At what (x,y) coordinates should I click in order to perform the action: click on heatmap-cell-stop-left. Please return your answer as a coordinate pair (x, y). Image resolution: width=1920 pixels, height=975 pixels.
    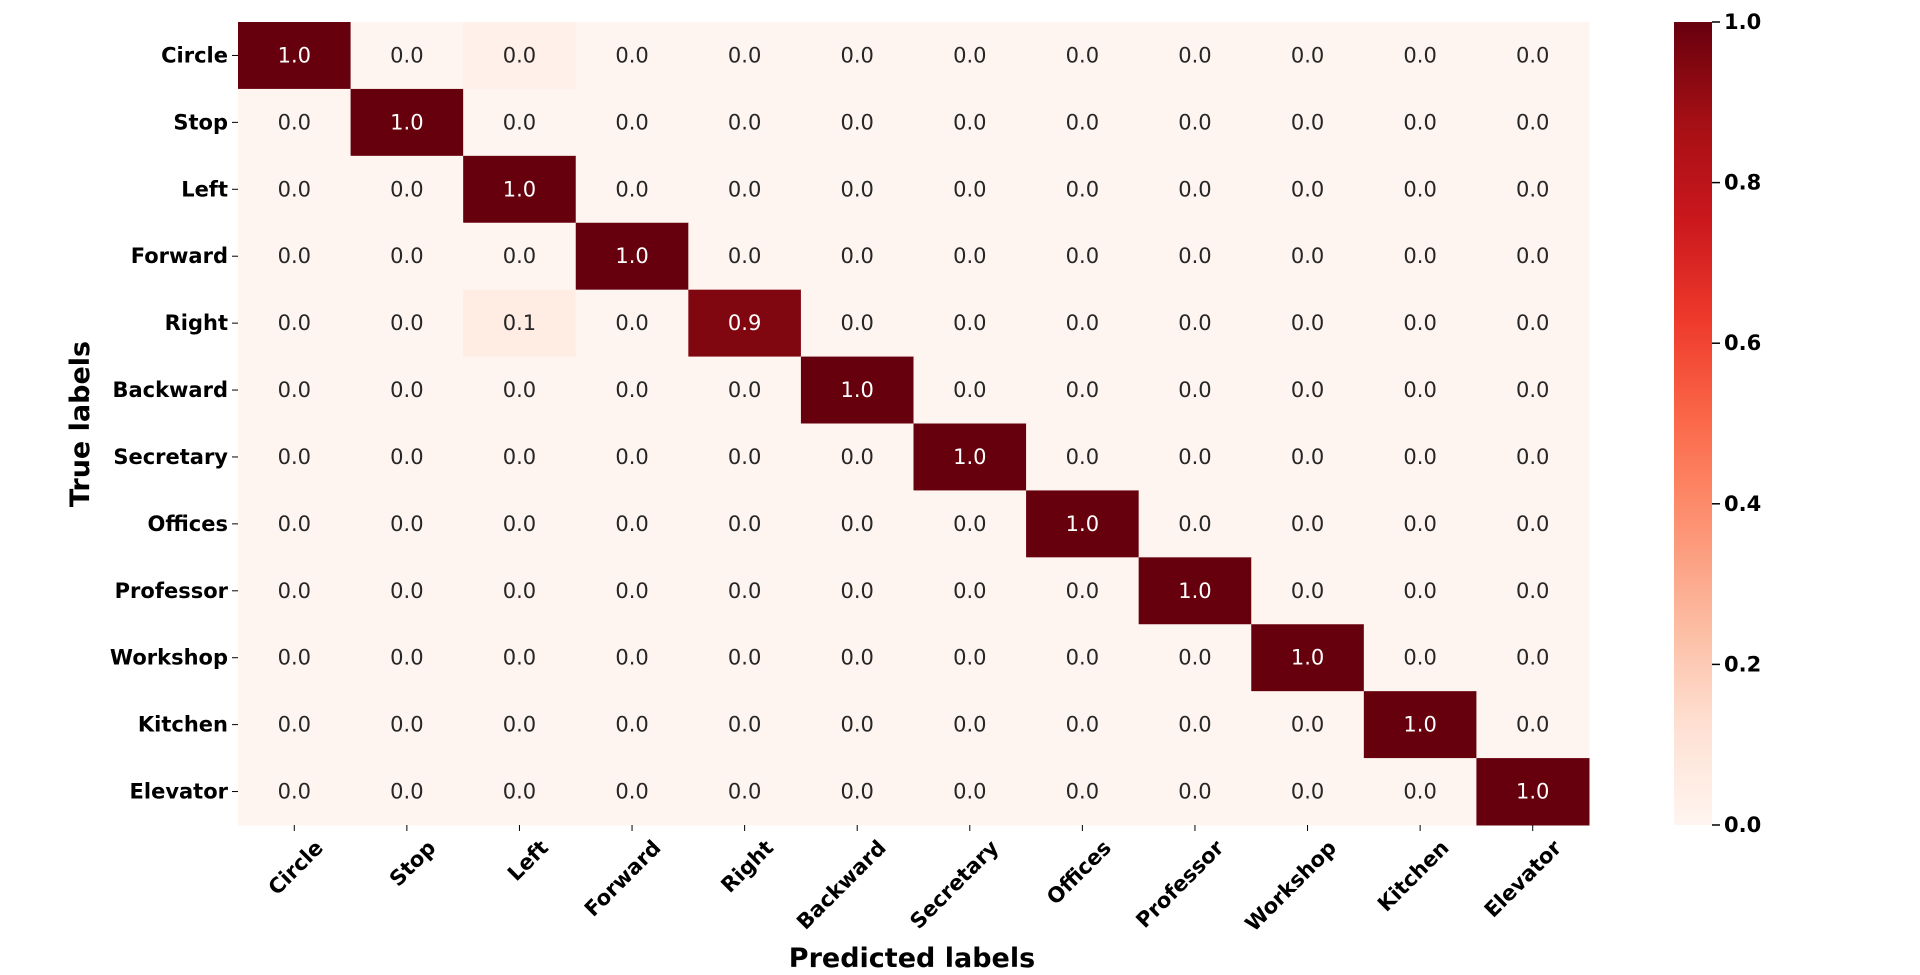
    Looking at the image, I should click on (520, 122).